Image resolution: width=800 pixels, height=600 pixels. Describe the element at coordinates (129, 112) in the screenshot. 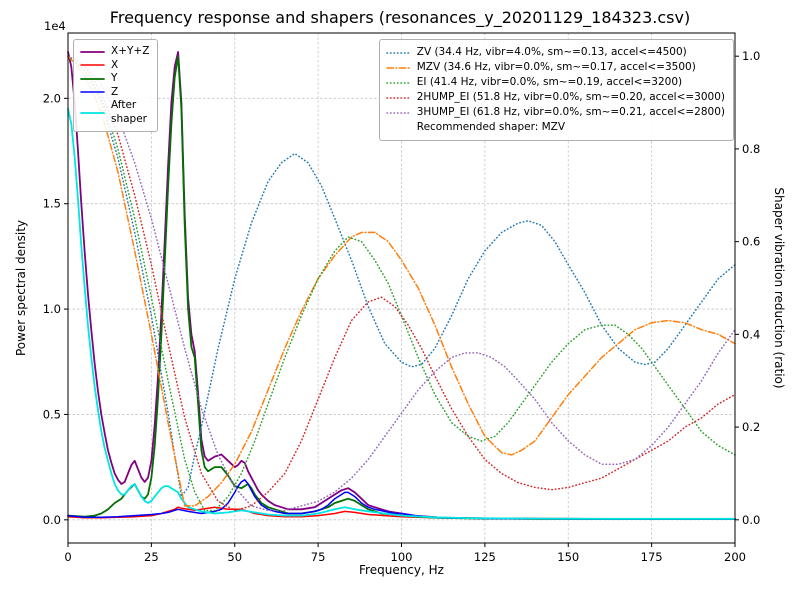

I see `legend-label: After shaper` at that location.